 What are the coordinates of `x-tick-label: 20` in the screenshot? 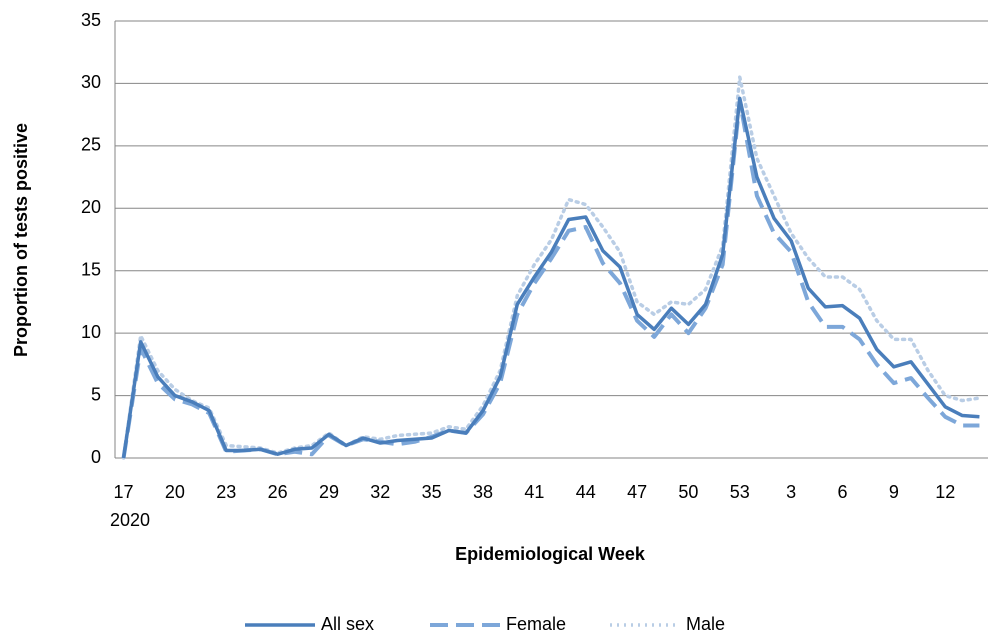 It's located at (175, 492).